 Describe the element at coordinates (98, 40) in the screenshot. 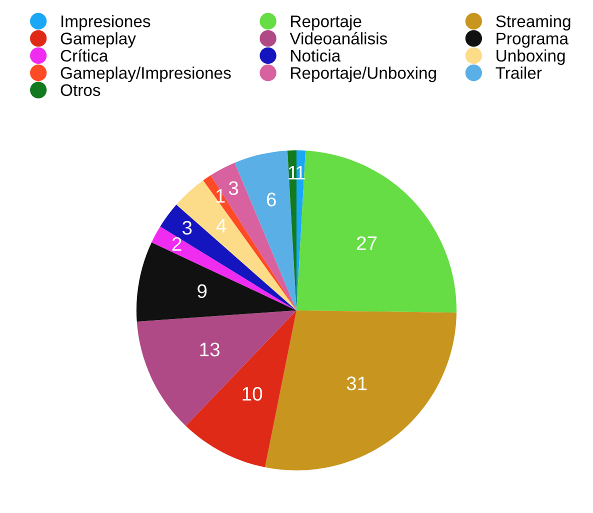

I see `legend-label: Gameplay` at that location.